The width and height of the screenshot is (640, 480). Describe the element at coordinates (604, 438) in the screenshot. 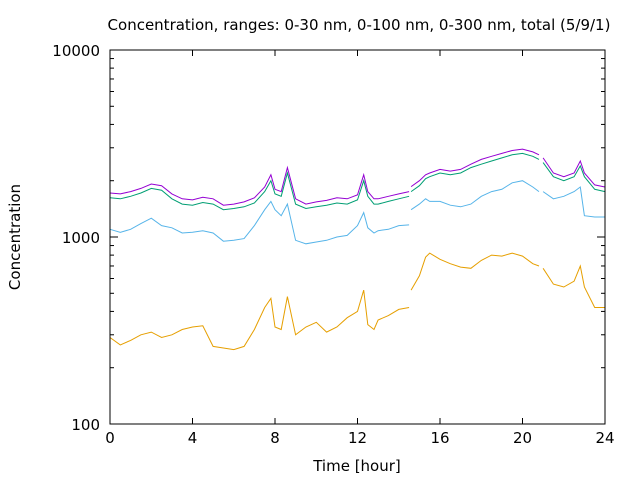

I see `x-tick-label: 24` at that location.